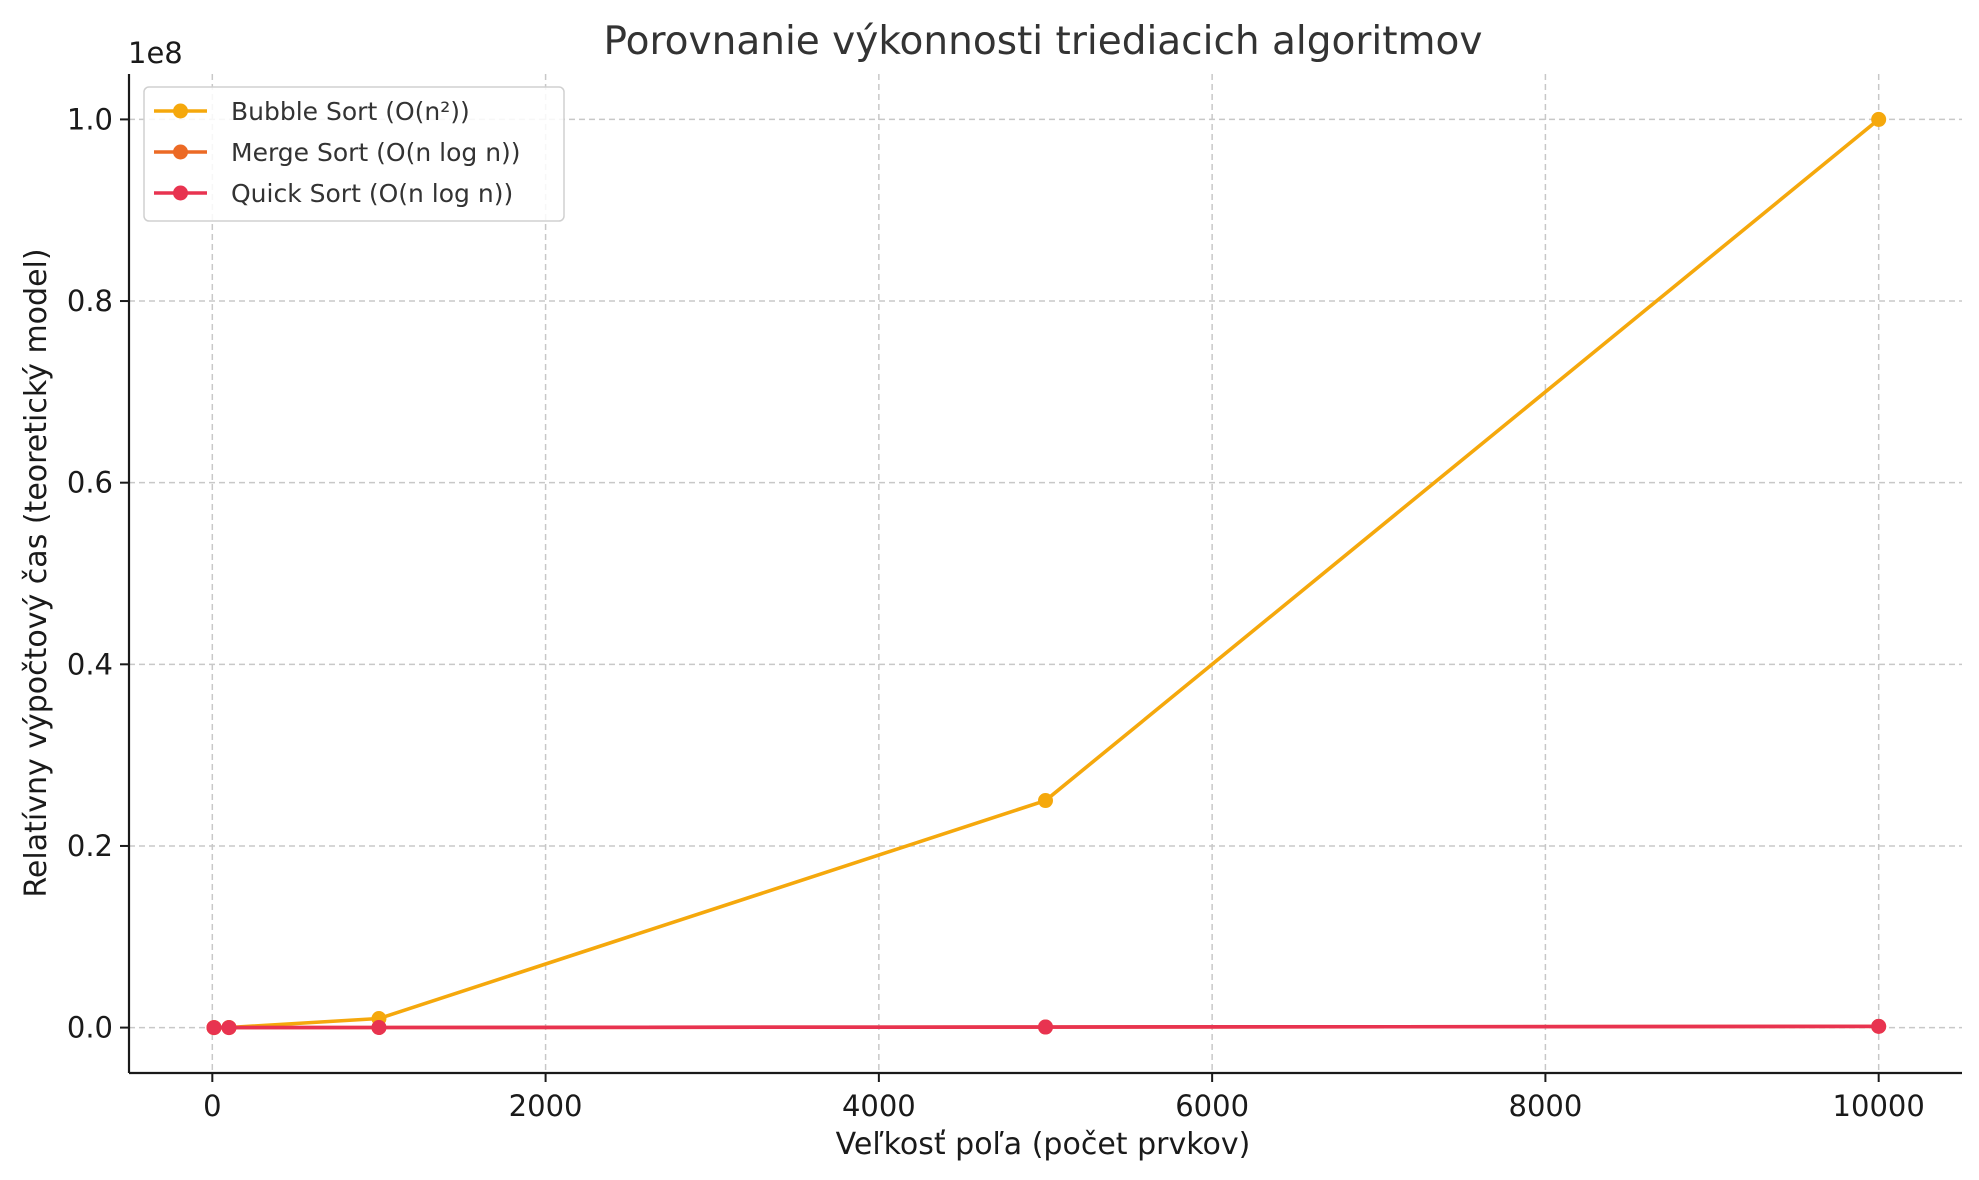  Describe the element at coordinates (1064, 1098) in the screenshot. I see `x-axis-ticks: 0 2000 4000 6000 8000 10000` at that location.